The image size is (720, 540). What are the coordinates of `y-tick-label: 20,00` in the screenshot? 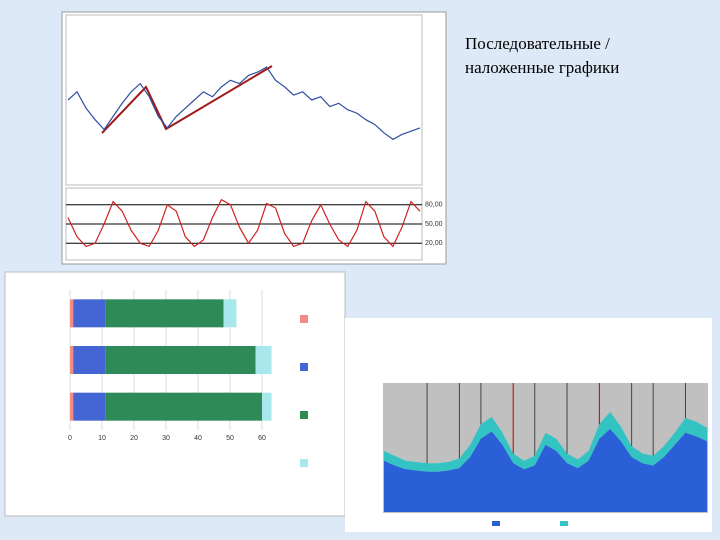 It's located at (434, 243).